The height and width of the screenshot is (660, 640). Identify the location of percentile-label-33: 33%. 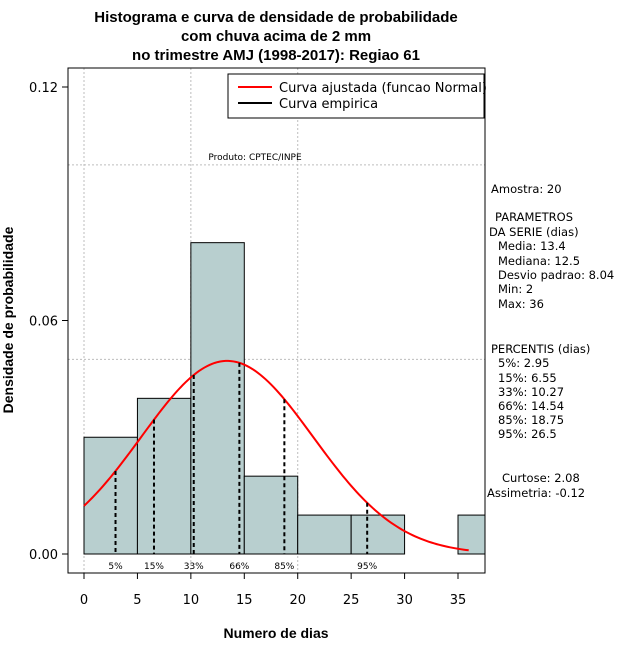
(194, 567).